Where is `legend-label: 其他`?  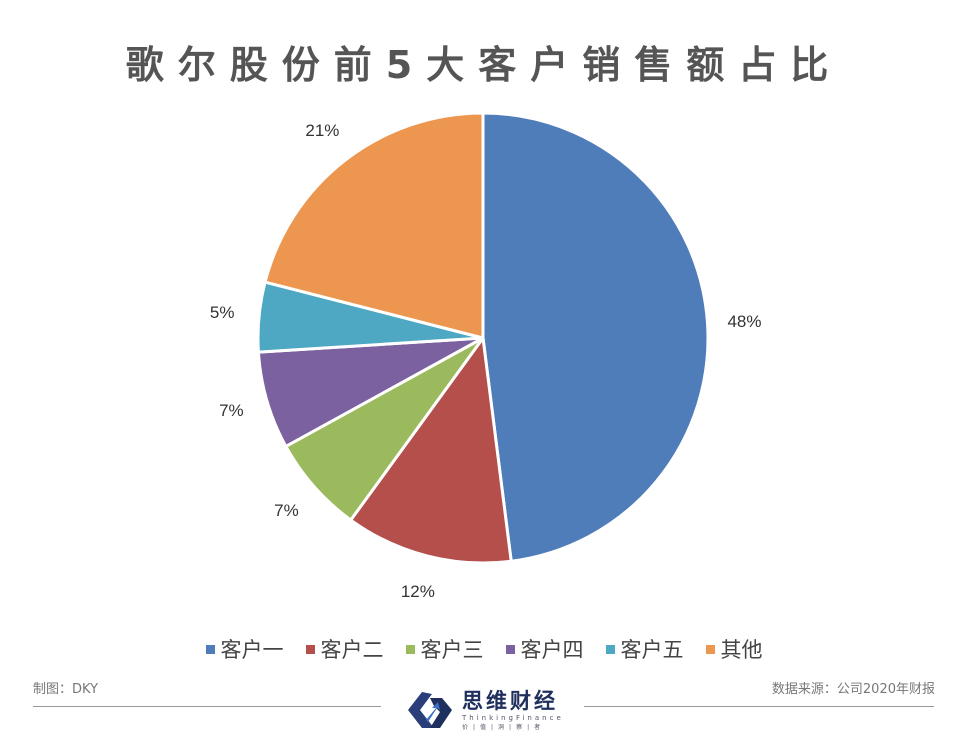
legend-label: 其他 is located at coordinates (741, 650).